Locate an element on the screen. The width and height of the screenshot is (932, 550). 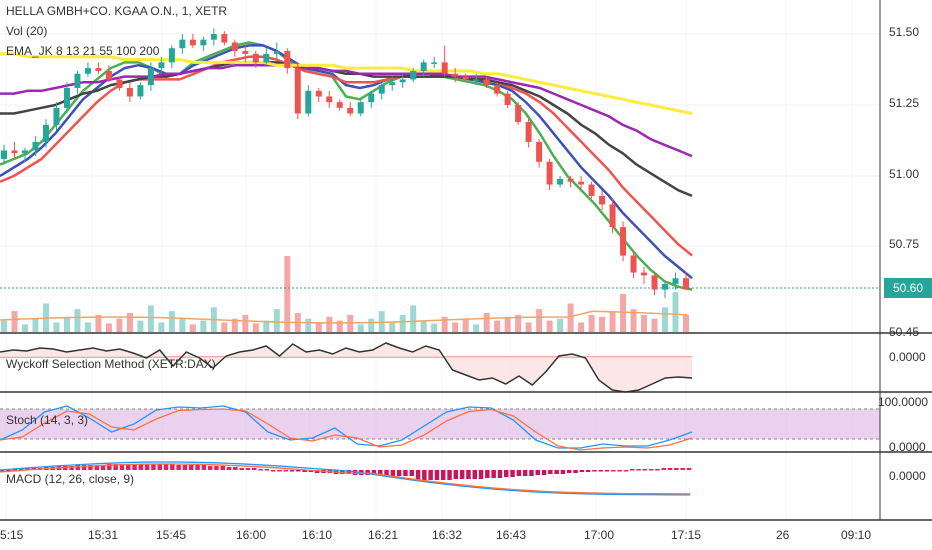
macd-line is located at coordinates (345, 478).